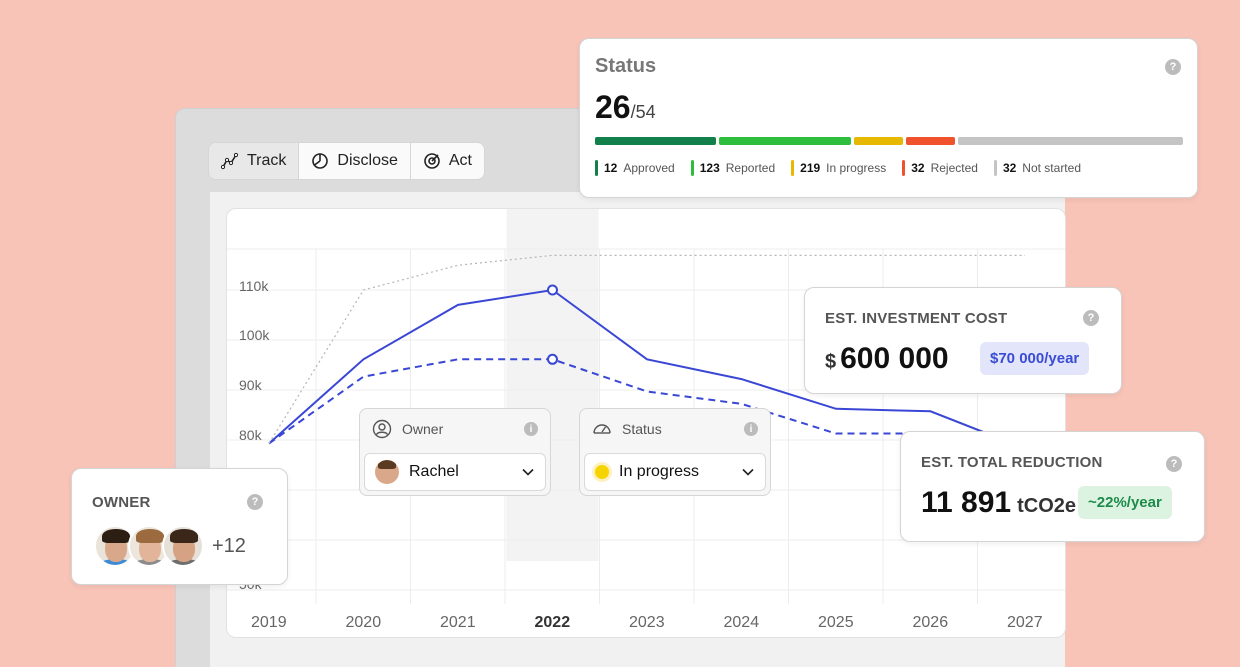 This screenshot has width=1240, height=667. Describe the element at coordinates (320, 161) in the screenshot. I see `pie-chart-icon` at that location.